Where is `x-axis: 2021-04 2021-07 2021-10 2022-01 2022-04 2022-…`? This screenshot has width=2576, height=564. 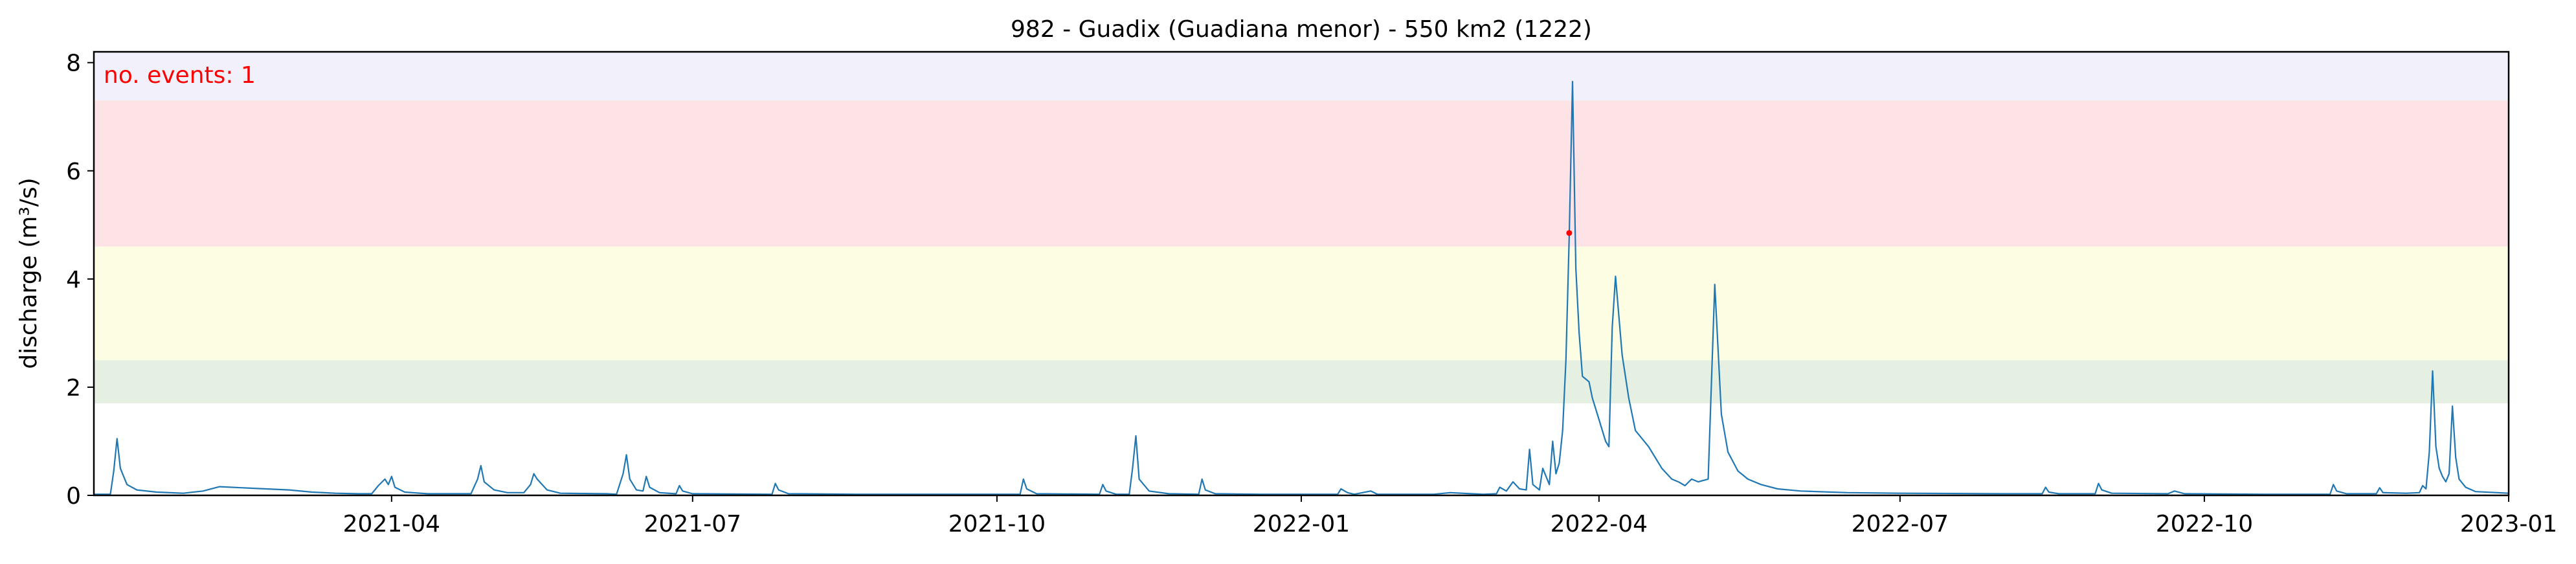 x-axis: 2021-04 2021-07 2021-10 2022-01 2022-04 2022-… is located at coordinates (1450, 516).